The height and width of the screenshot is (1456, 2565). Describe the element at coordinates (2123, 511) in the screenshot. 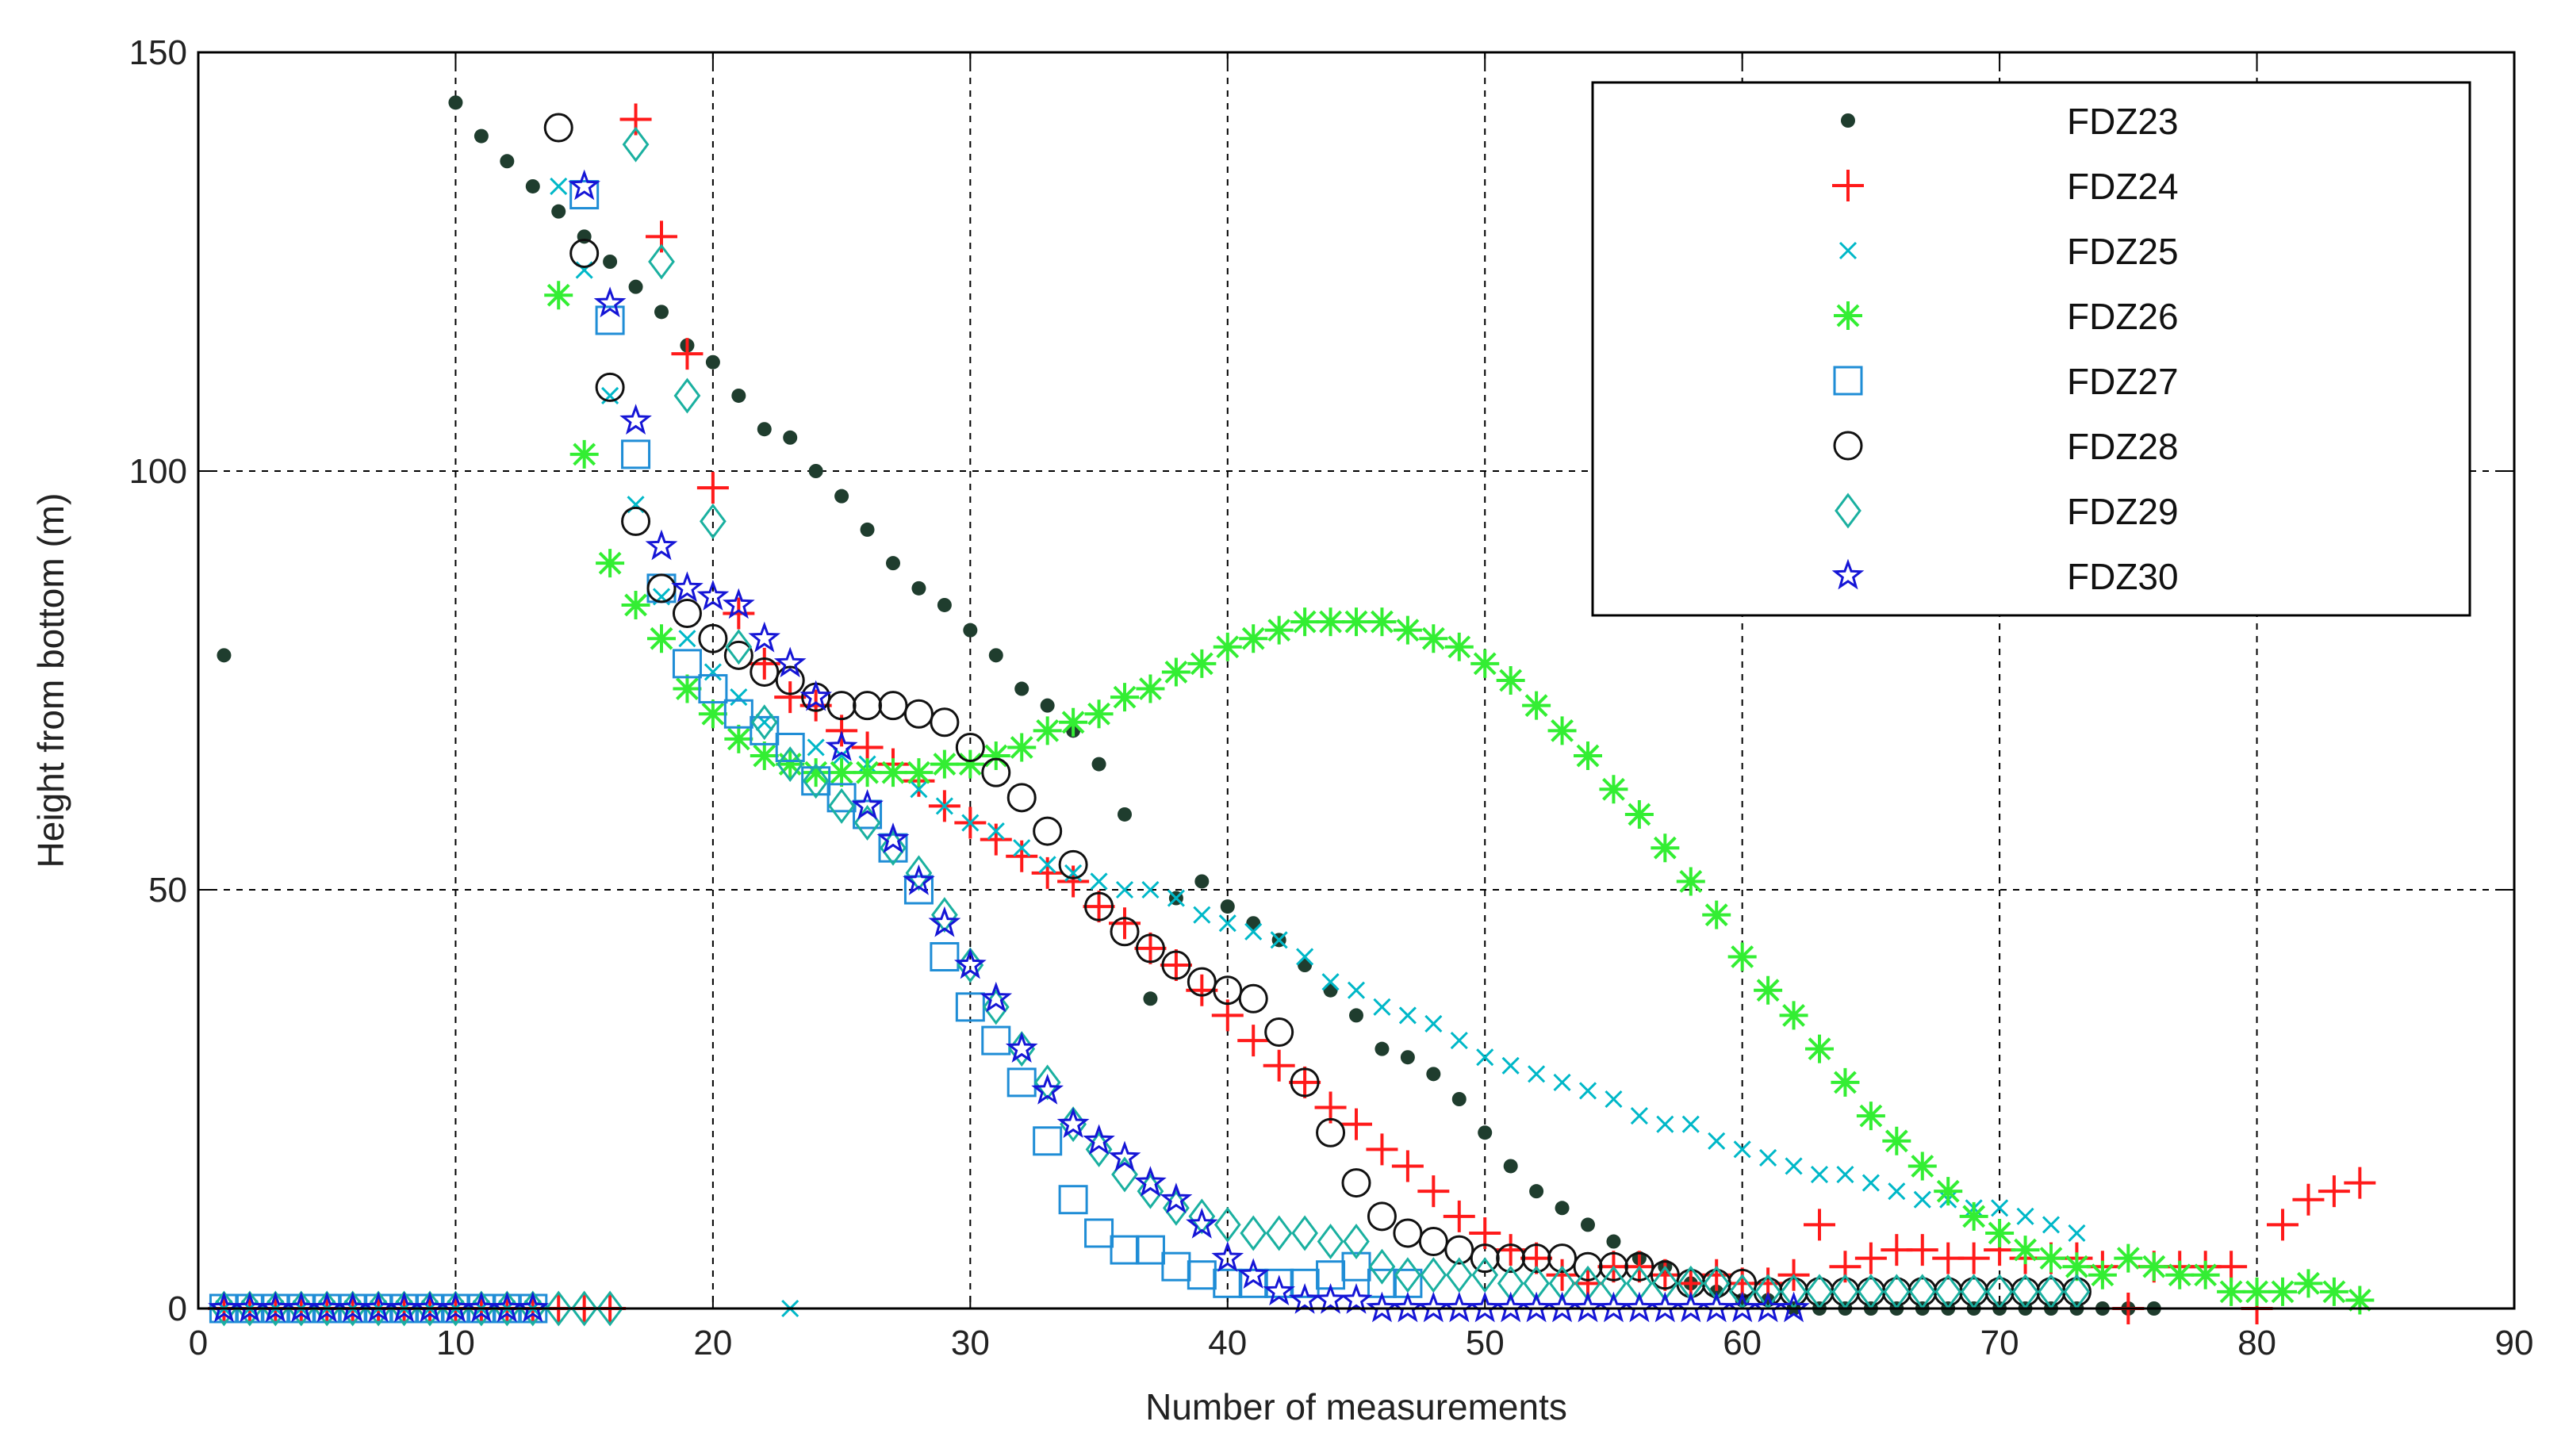

I see `legend-label: FDZ29` at that location.